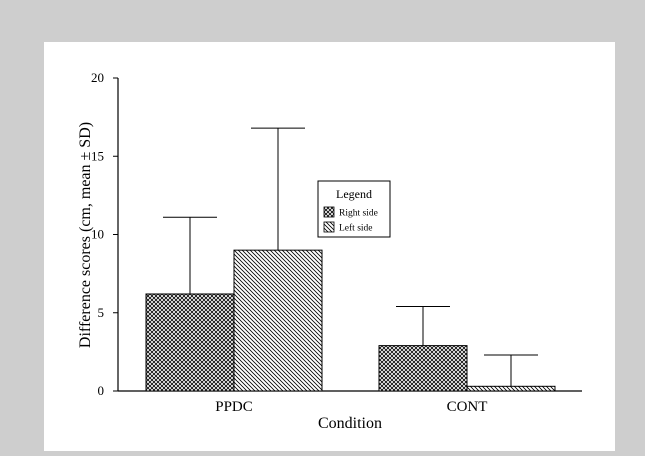 The height and width of the screenshot is (456, 645). I want to click on y-ticks: 0 5 10 15 20, so click(104, 234).